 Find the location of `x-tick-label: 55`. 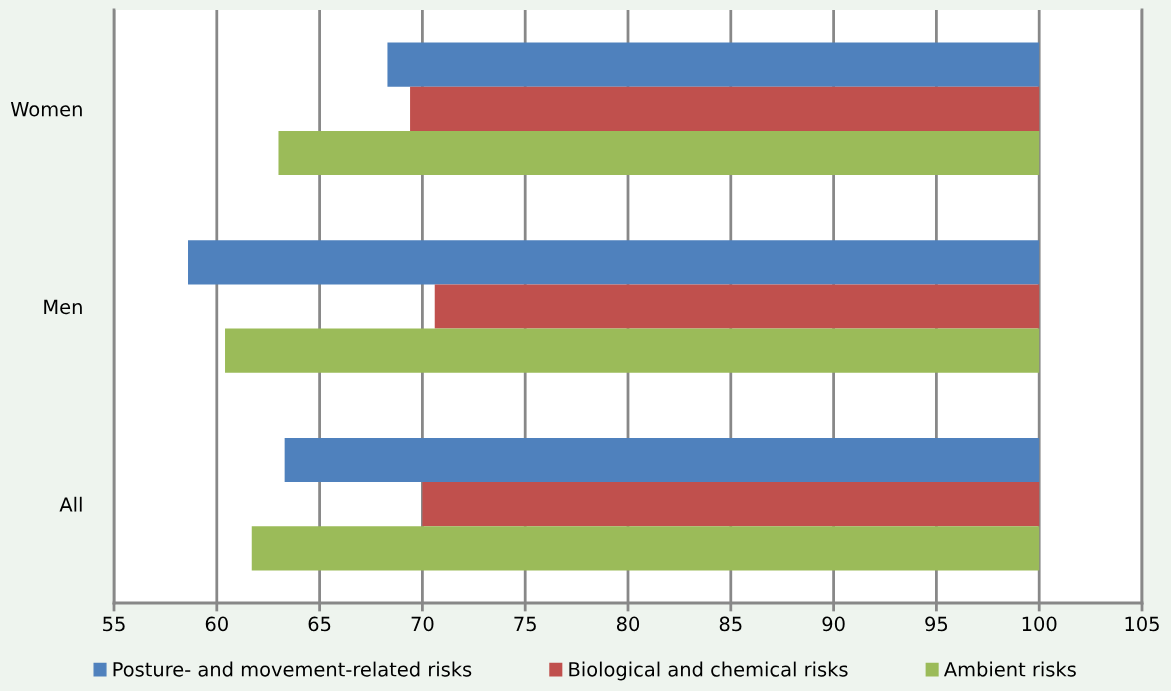

x-tick-label: 55 is located at coordinates (114, 624).